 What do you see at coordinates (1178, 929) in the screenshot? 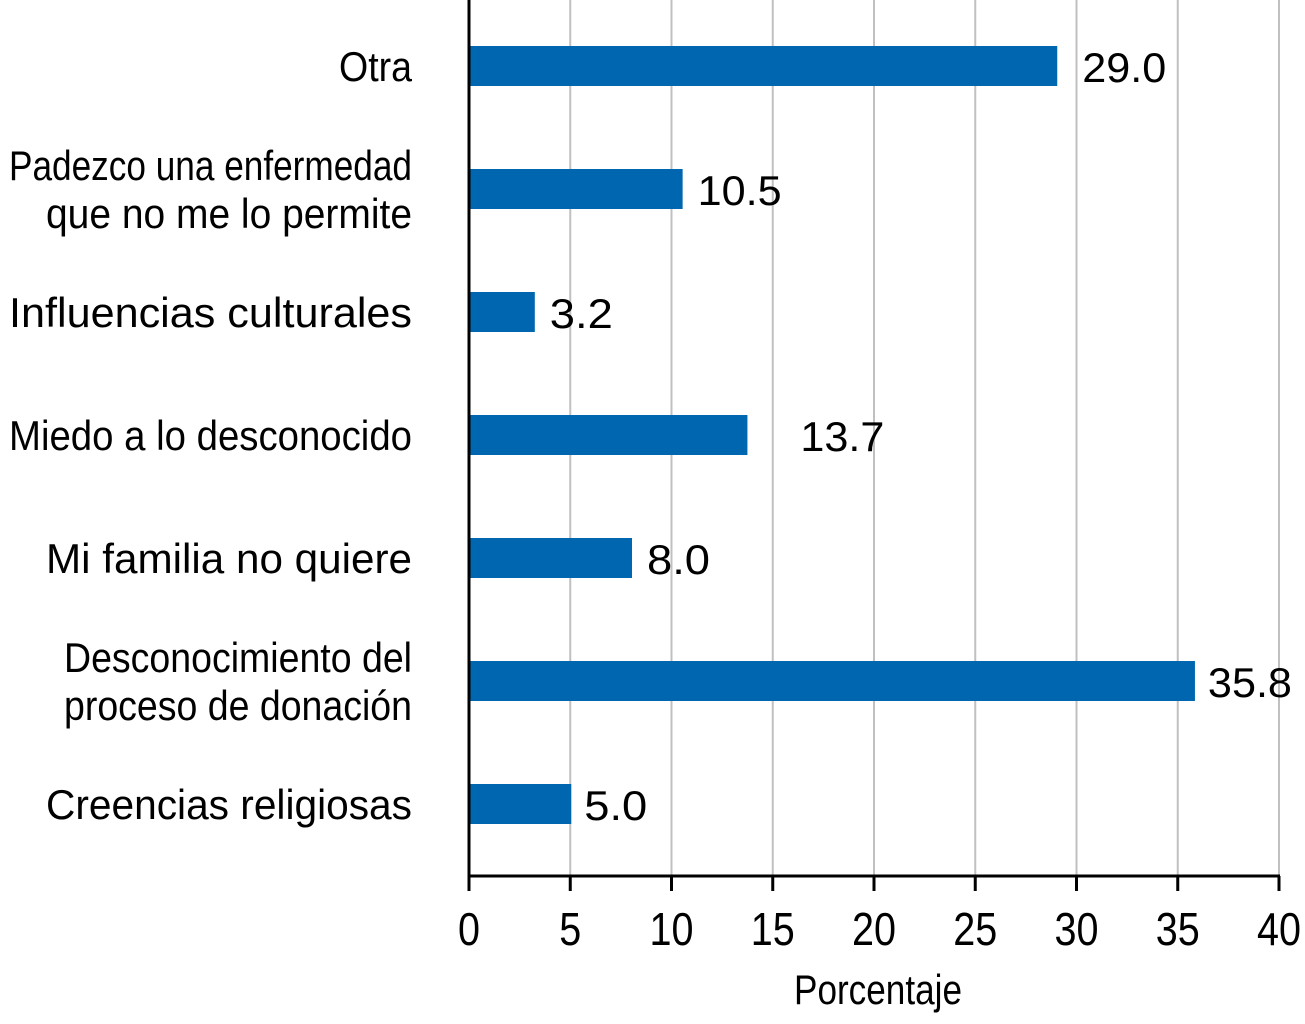
I see `x-tick-label: 35` at bounding box center [1178, 929].